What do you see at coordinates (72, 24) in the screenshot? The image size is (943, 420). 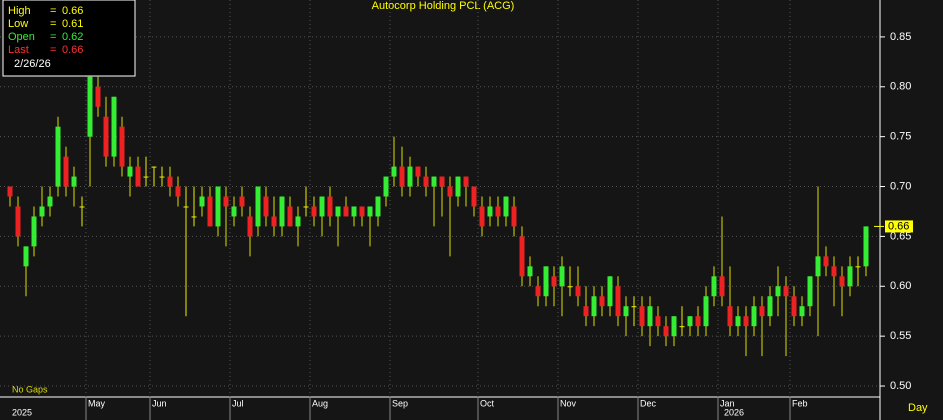 I see `info-value: 0.61` at bounding box center [72, 24].